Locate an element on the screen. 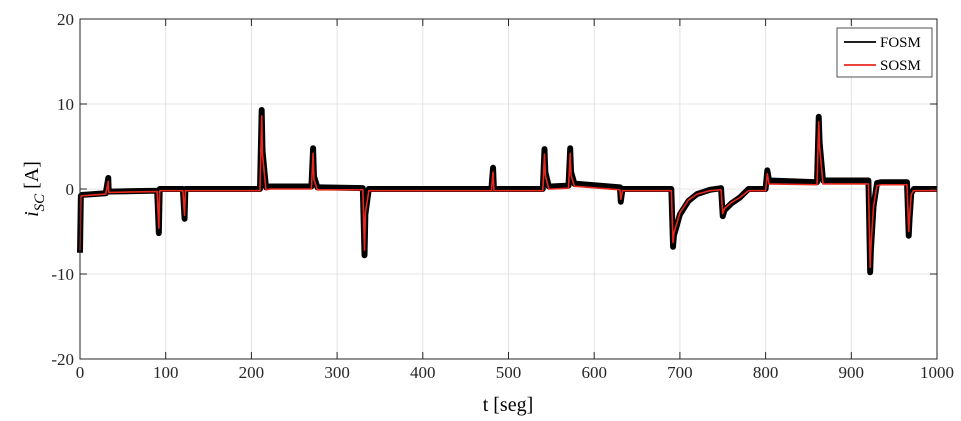  legend-box is located at coordinates (884, 52).